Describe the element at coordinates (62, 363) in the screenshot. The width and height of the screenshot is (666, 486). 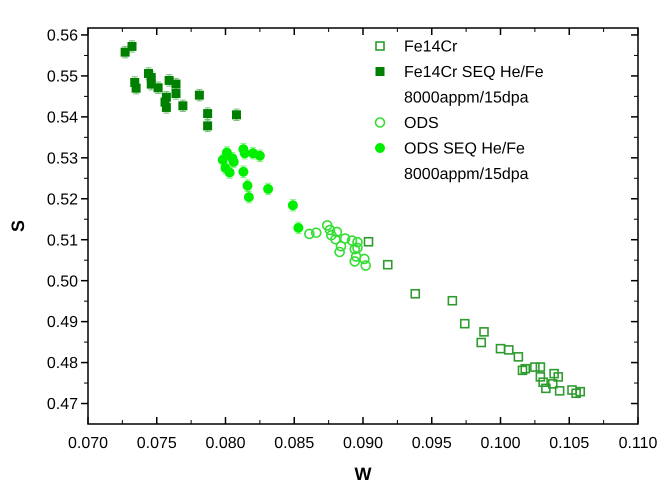
I see `y-tick-label: 0.48` at that location.